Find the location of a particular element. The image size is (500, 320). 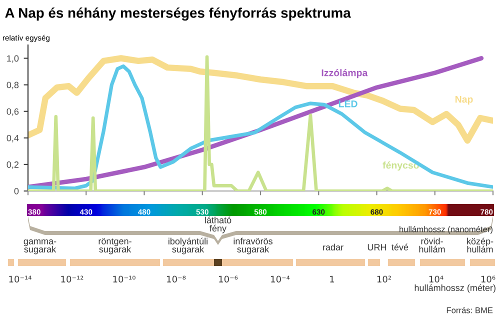

category-label: 1 is located at coordinates (332, 279).